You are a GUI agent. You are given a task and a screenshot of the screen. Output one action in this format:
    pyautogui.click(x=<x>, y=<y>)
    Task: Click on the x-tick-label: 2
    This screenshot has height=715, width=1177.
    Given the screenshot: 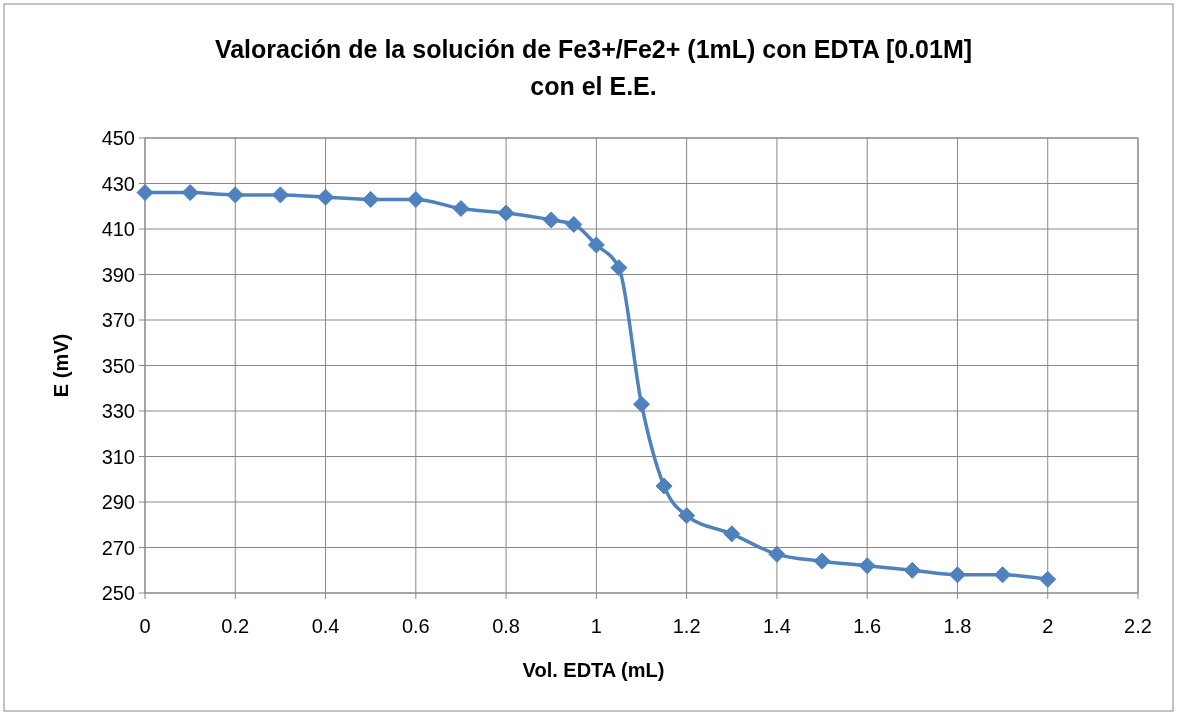 What is the action you would take?
    pyautogui.click(x=1048, y=626)
    